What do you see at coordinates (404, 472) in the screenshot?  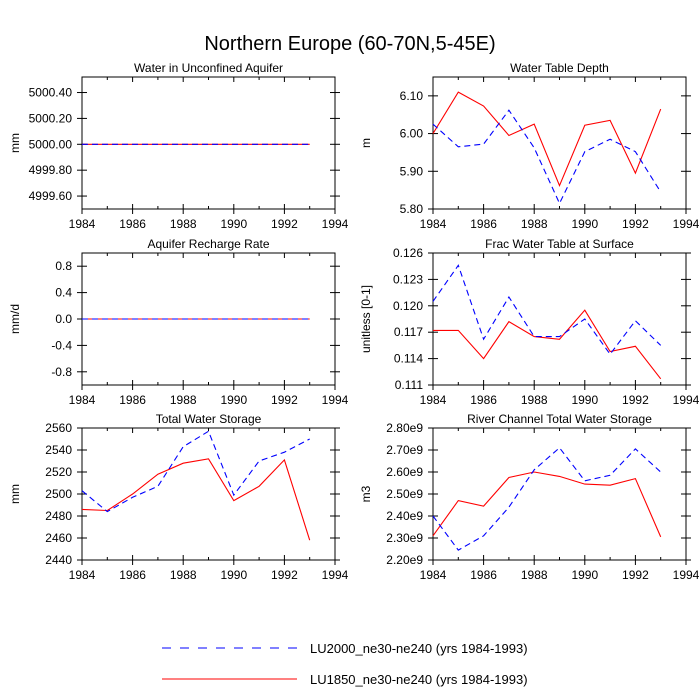 I see `y-tick-label: 2.60e9` at bounding box center [404, 472].